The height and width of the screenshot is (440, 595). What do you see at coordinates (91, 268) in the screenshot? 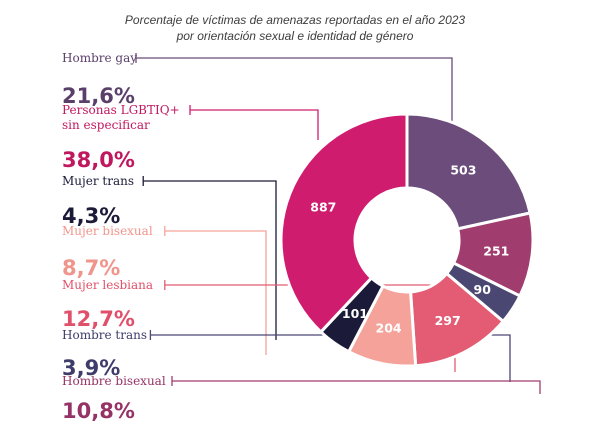
I see `legend-percent-mujer-bisexual: 8,7%` at bounding box center [91, 268].